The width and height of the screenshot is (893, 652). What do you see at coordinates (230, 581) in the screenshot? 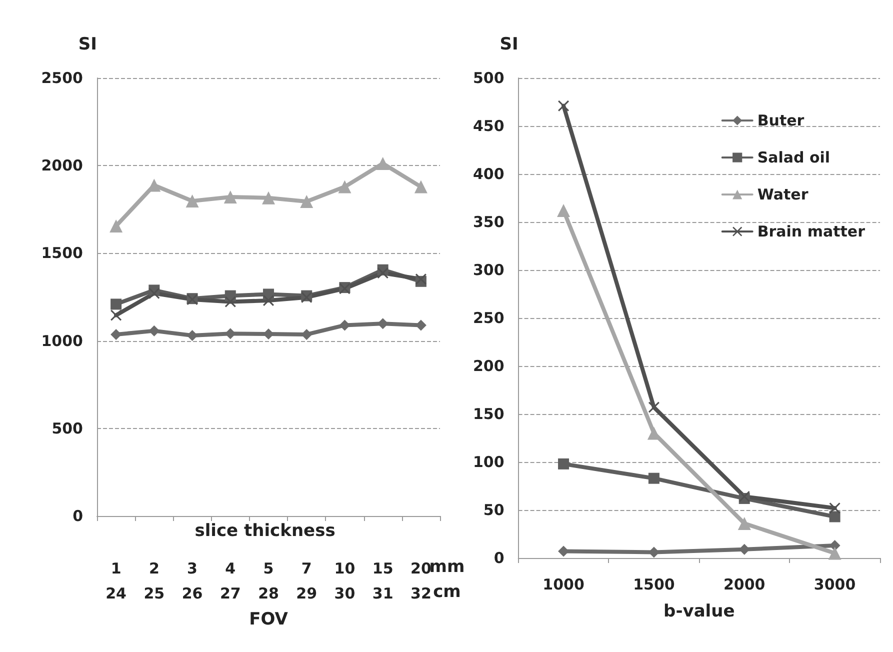
I see `x-tick-label: 4 27` at bounding box center [230, 581].